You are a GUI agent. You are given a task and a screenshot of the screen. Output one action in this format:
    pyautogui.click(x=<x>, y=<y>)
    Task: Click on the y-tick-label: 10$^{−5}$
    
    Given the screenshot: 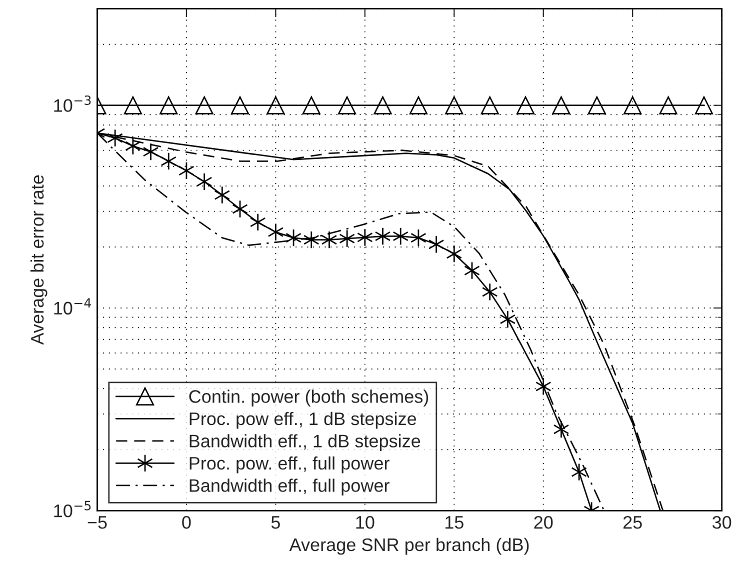 What is the action you would take?
    pyautogui.click(x=72, y=509)
    